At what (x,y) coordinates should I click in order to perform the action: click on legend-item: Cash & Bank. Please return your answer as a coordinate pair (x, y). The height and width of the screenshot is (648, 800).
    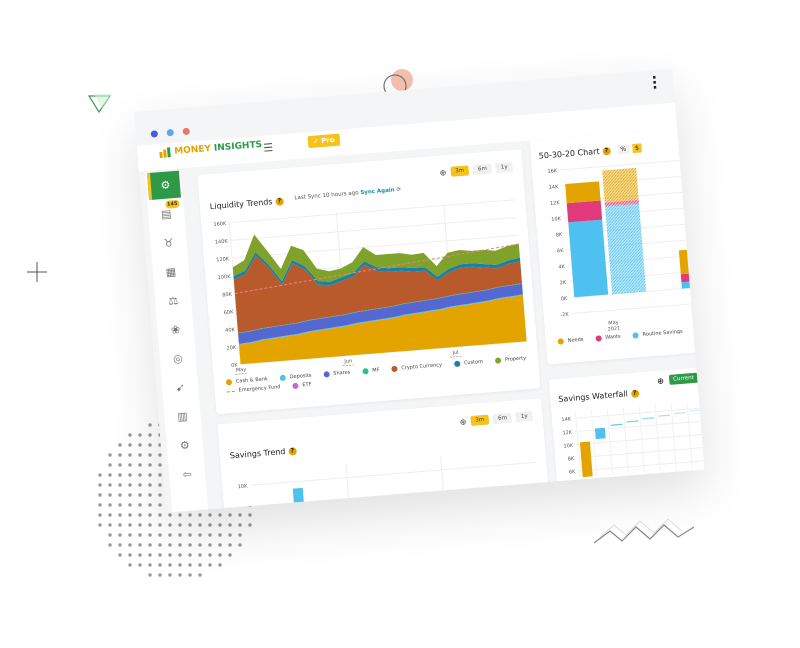
    Looking at the image, I should click on (246, 381).